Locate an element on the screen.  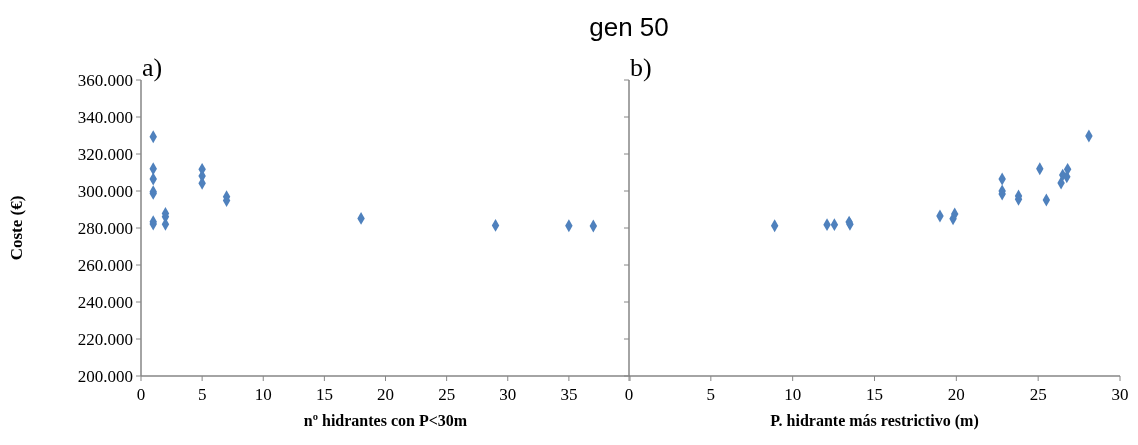
y-tick-label: 360.000 is located at coordinates (105, 80).